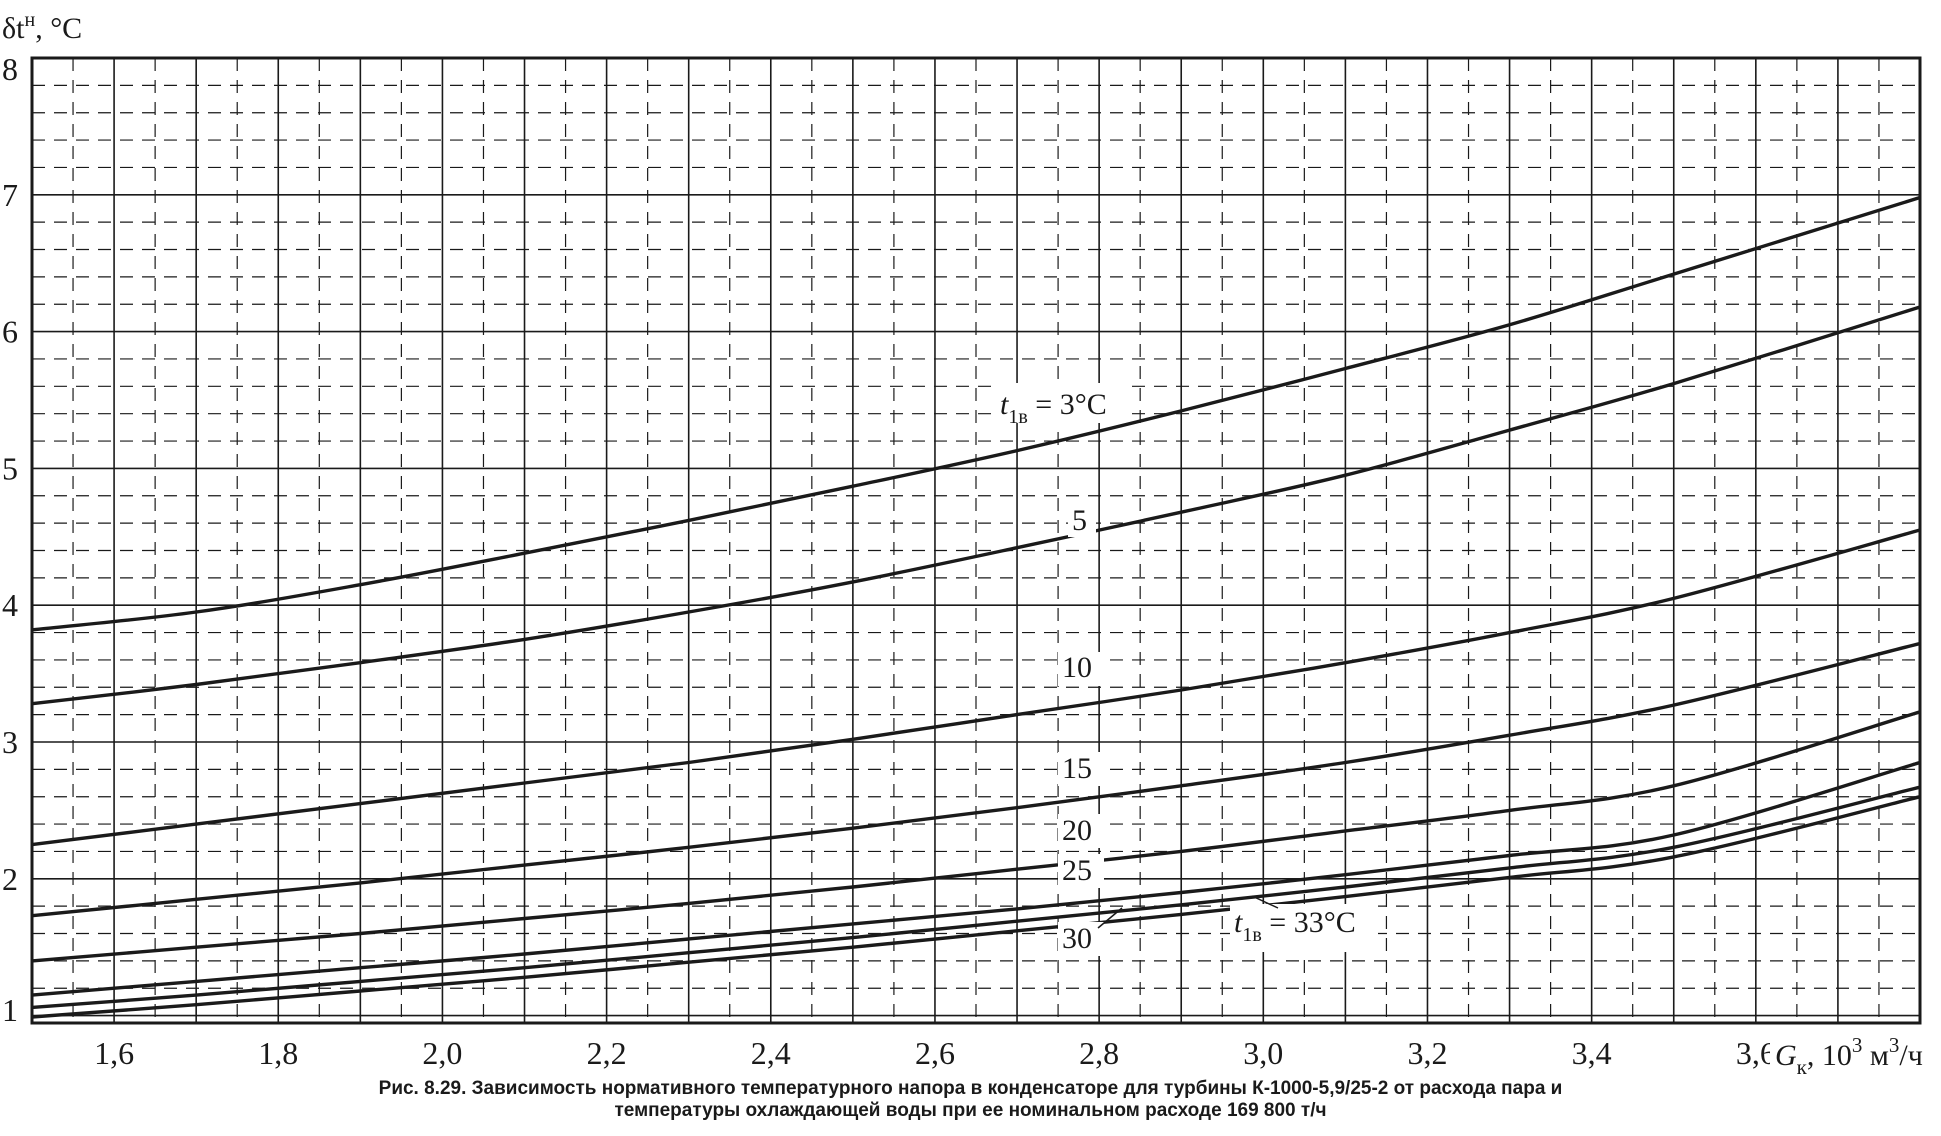  What do you see at coordinates (1053, 408) in the screenshot?
I see `curve-label-3: t1в = 3°C` at bounding box center [1053, 408].